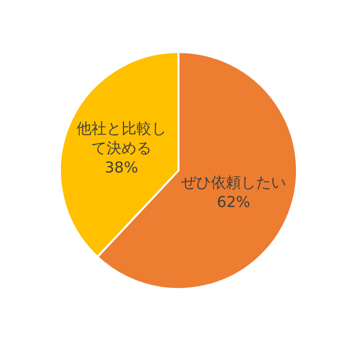 This screenshot has height=361, width=357. I want to click on slice-label: ぜひ依頼したい, so click(233, 183).